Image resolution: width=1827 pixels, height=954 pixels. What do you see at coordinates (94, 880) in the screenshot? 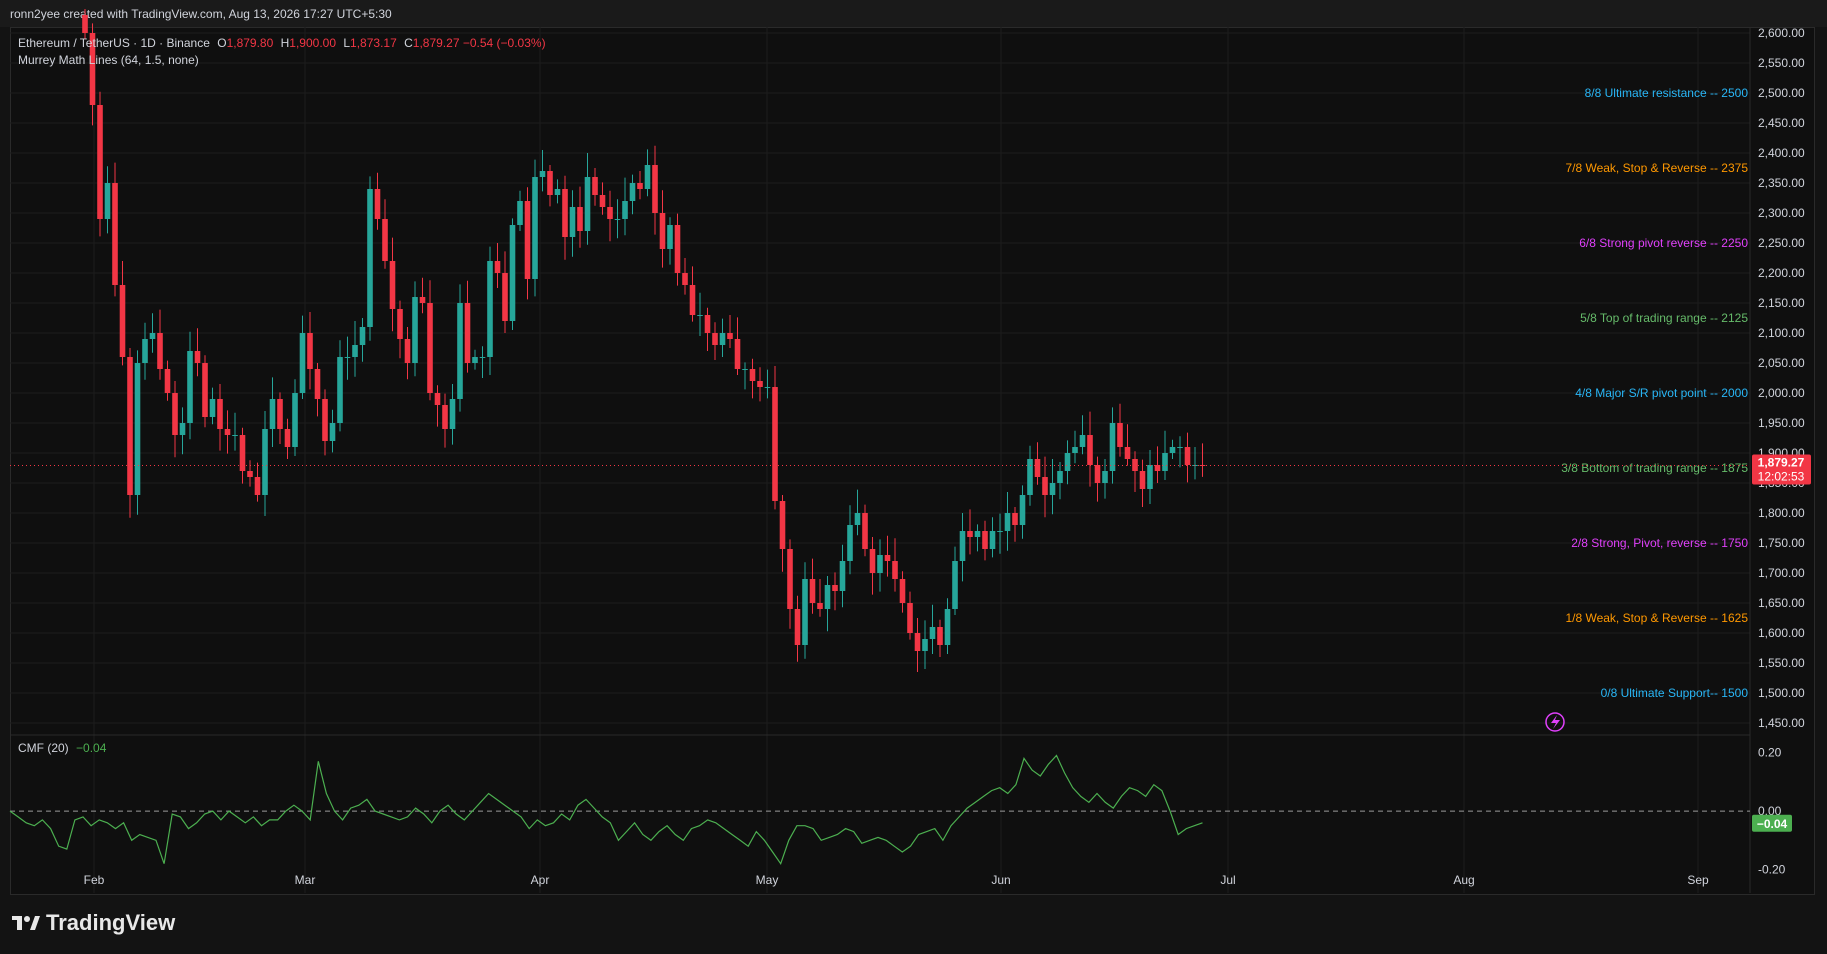
I see `time-tick-label: Feb` at bounding box center [94, 880].